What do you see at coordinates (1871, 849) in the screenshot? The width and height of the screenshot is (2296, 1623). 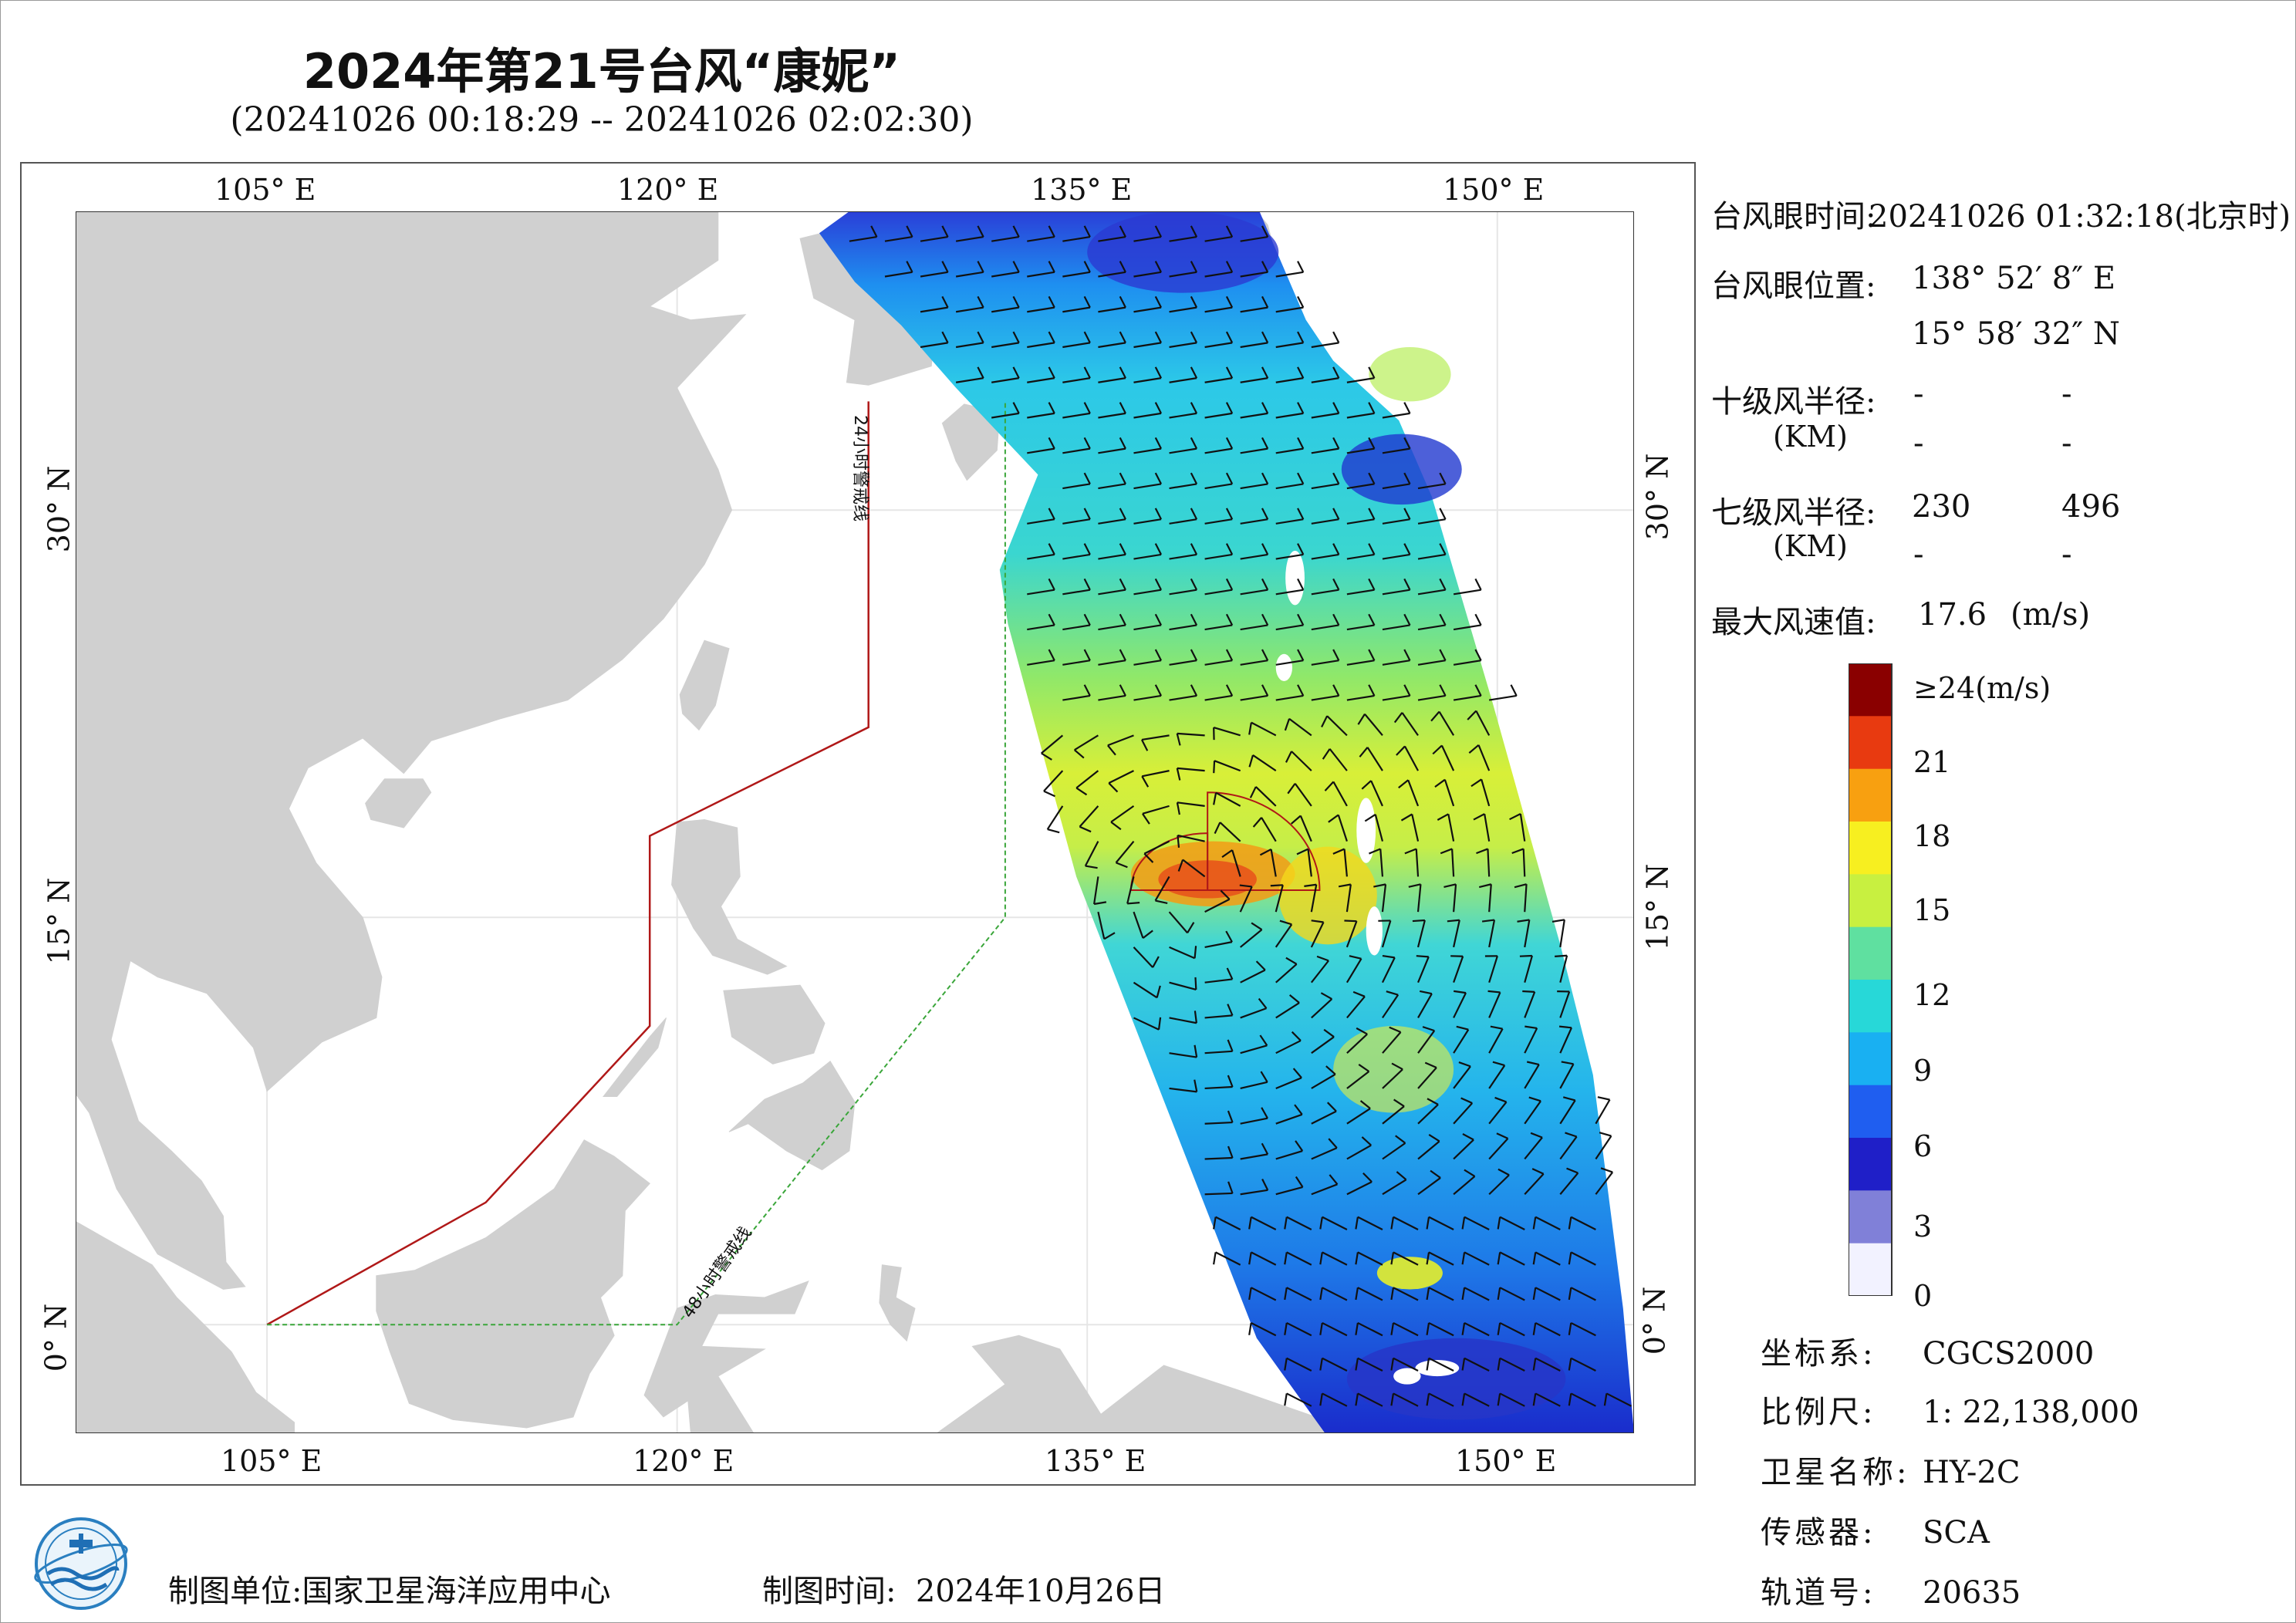 I see `colorbar-segment` at bounding box center [1871, 849].